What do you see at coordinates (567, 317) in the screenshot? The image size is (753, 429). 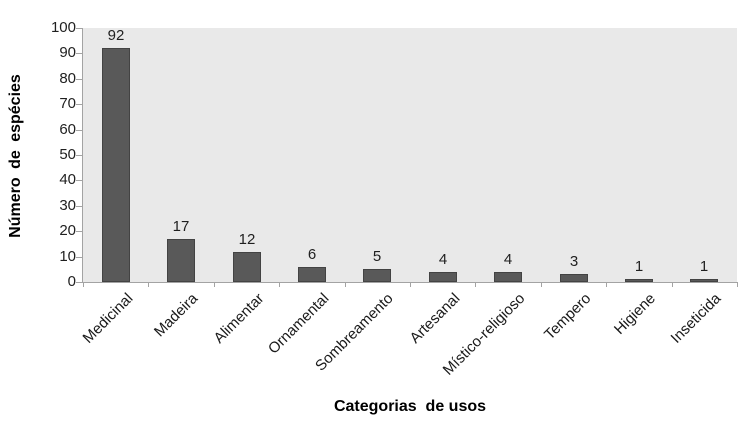 I see `x-category-label: Tempero` at bounding box center [567, 317].